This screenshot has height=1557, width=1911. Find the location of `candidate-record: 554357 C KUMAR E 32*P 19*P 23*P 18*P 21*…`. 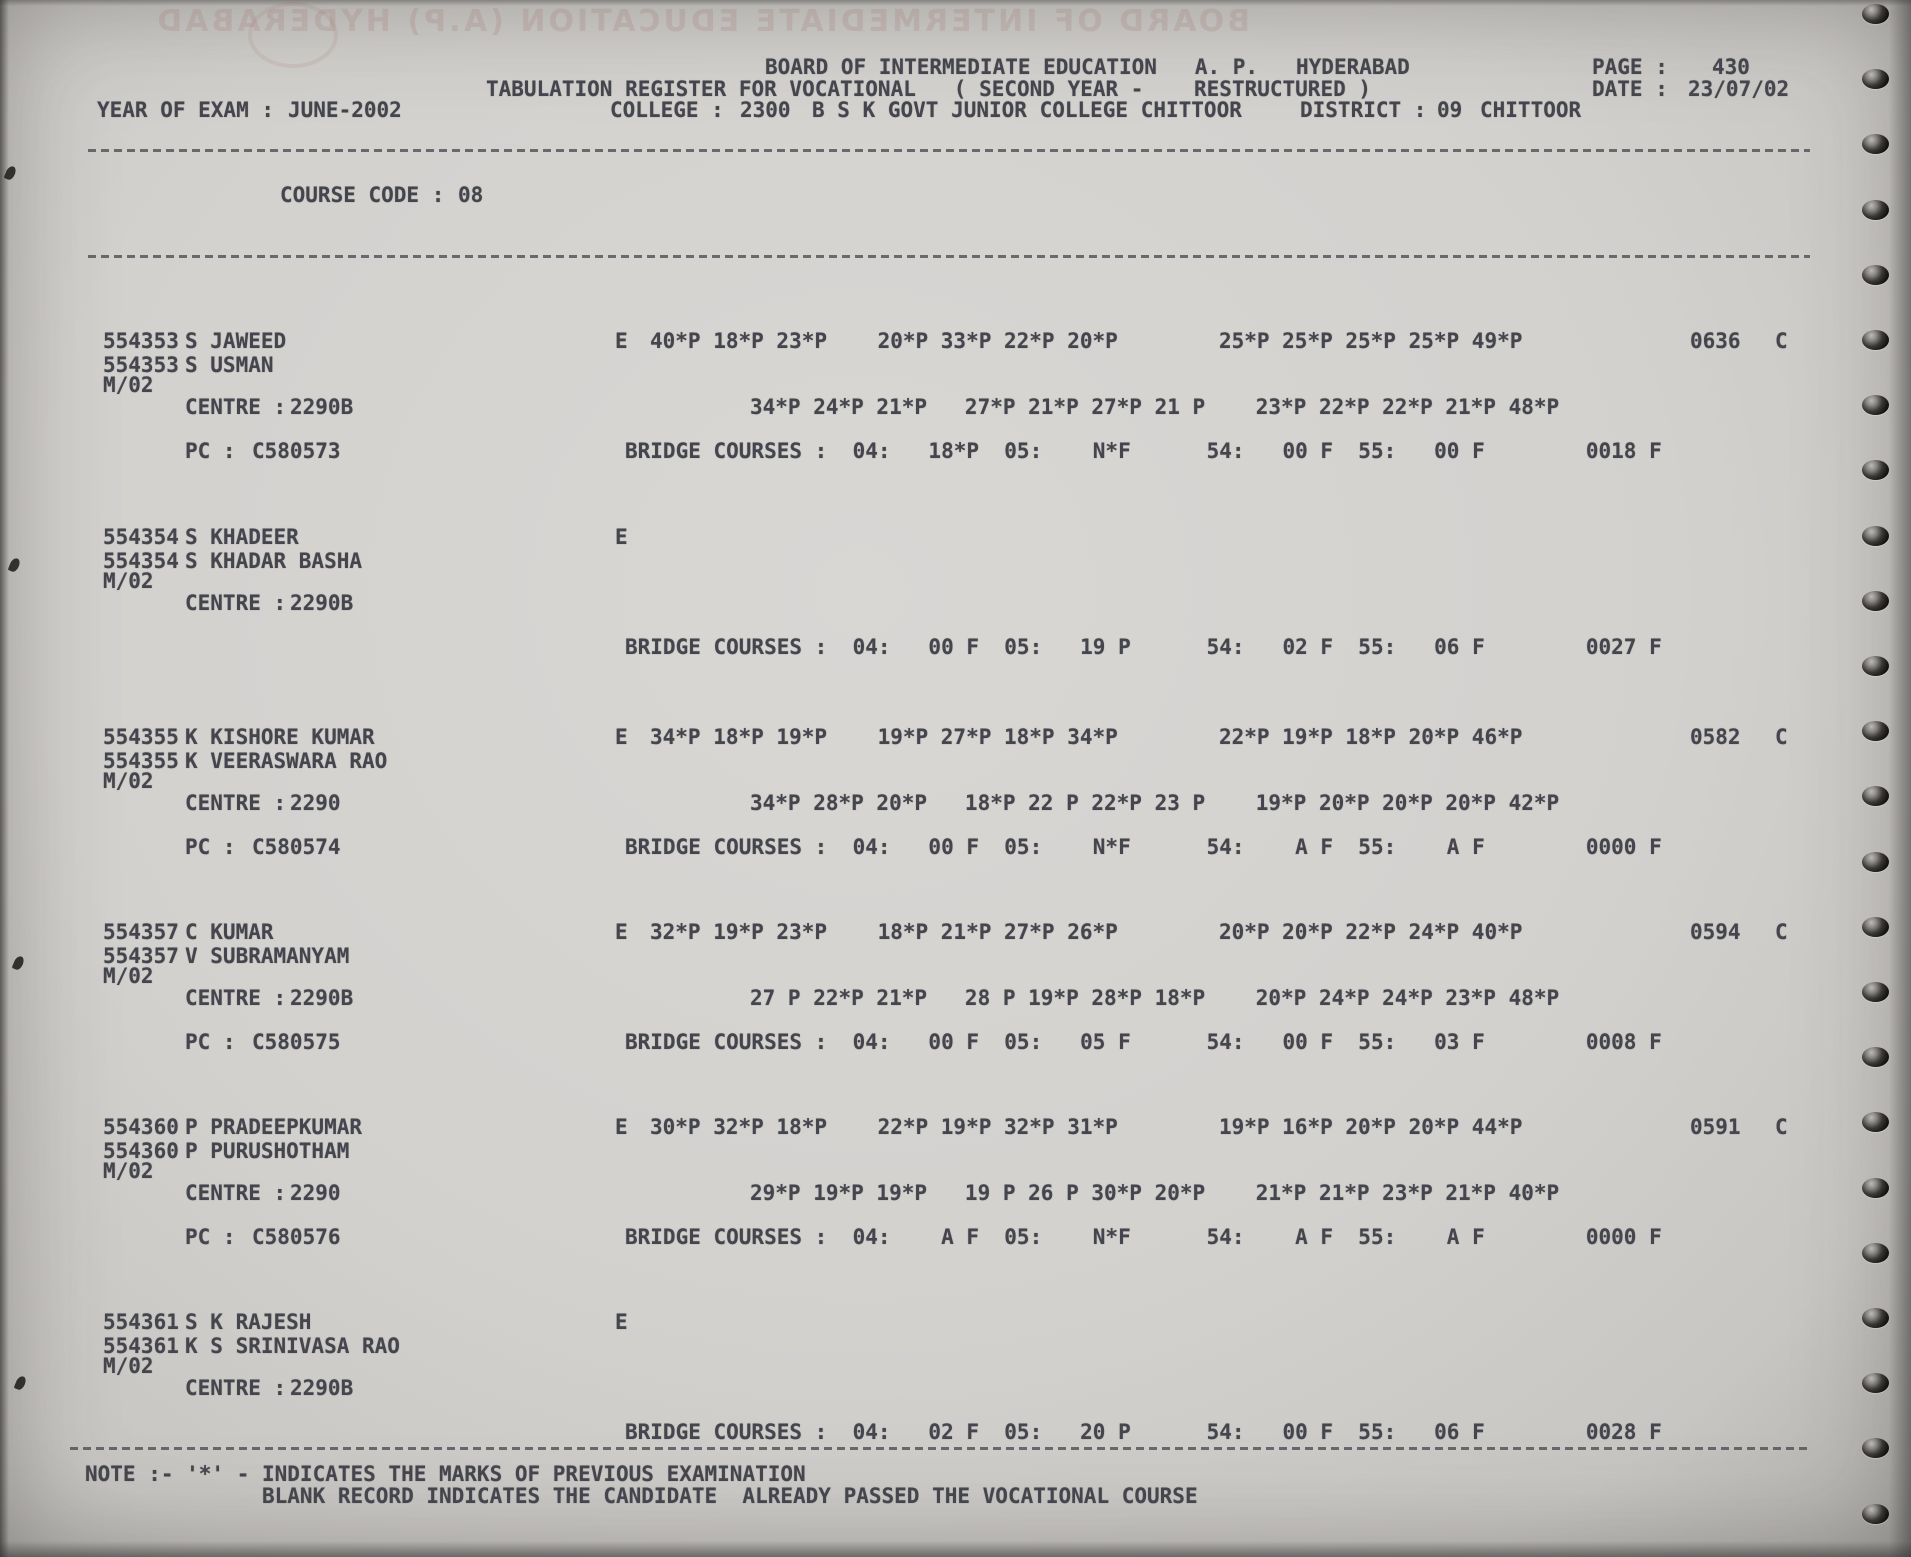

candidate-record: 554357 C KUMAR E 32*P 19*P 23*P 18*P 21*… is located at coordinates (955, 1002).